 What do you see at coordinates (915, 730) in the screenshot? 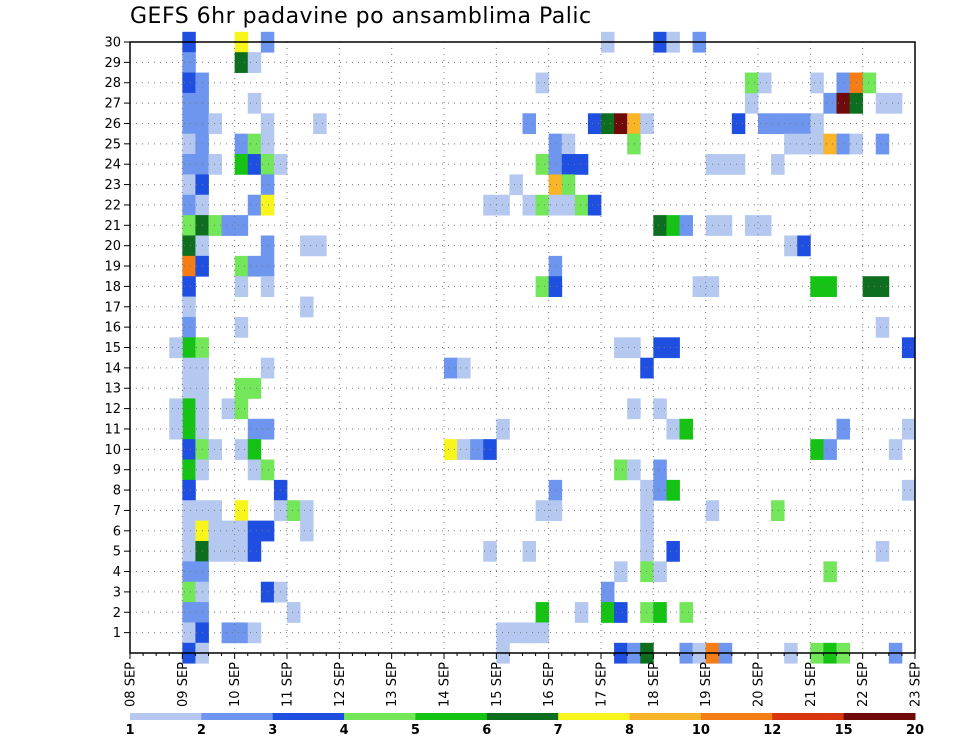
I see `colorbar-label: 20` at bounding box center [915, 730].